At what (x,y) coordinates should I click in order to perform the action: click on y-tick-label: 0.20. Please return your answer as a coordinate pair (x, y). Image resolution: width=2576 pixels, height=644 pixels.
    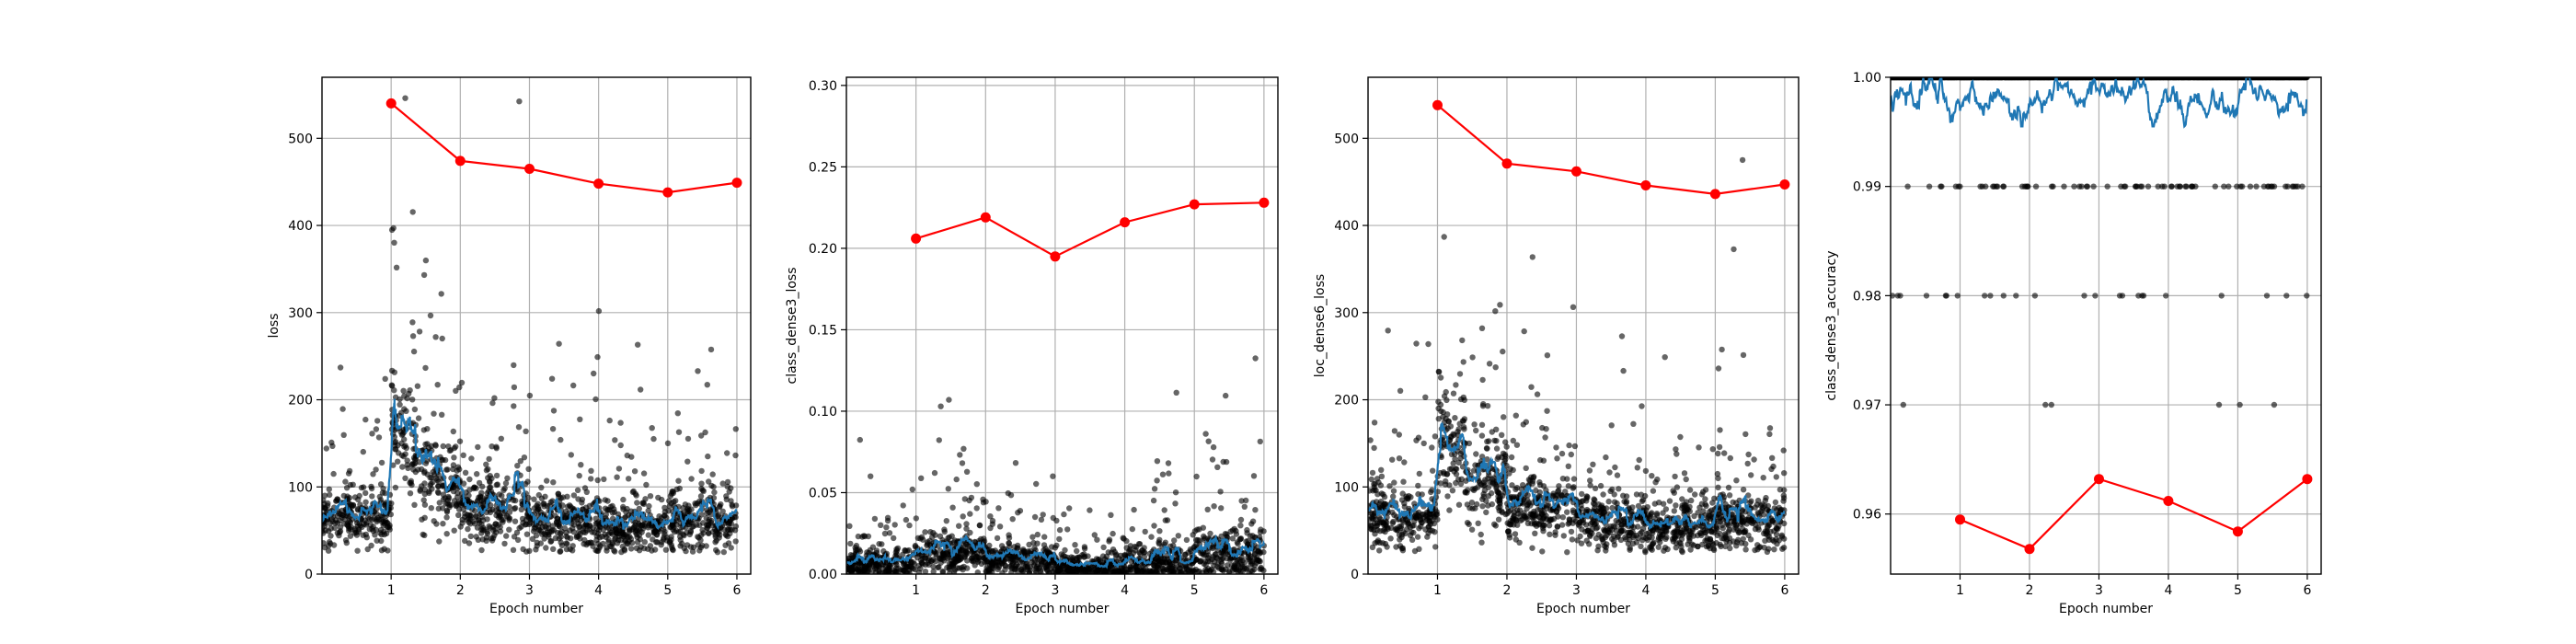
    Looking at the image, I should click on (823, 249).